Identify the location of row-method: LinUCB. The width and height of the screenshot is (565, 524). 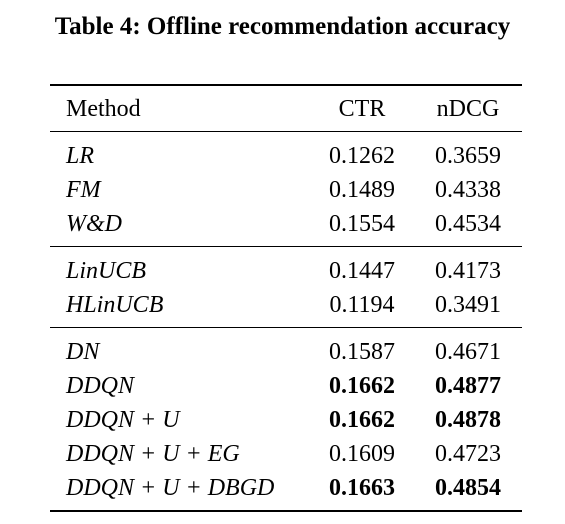
(106, 271).